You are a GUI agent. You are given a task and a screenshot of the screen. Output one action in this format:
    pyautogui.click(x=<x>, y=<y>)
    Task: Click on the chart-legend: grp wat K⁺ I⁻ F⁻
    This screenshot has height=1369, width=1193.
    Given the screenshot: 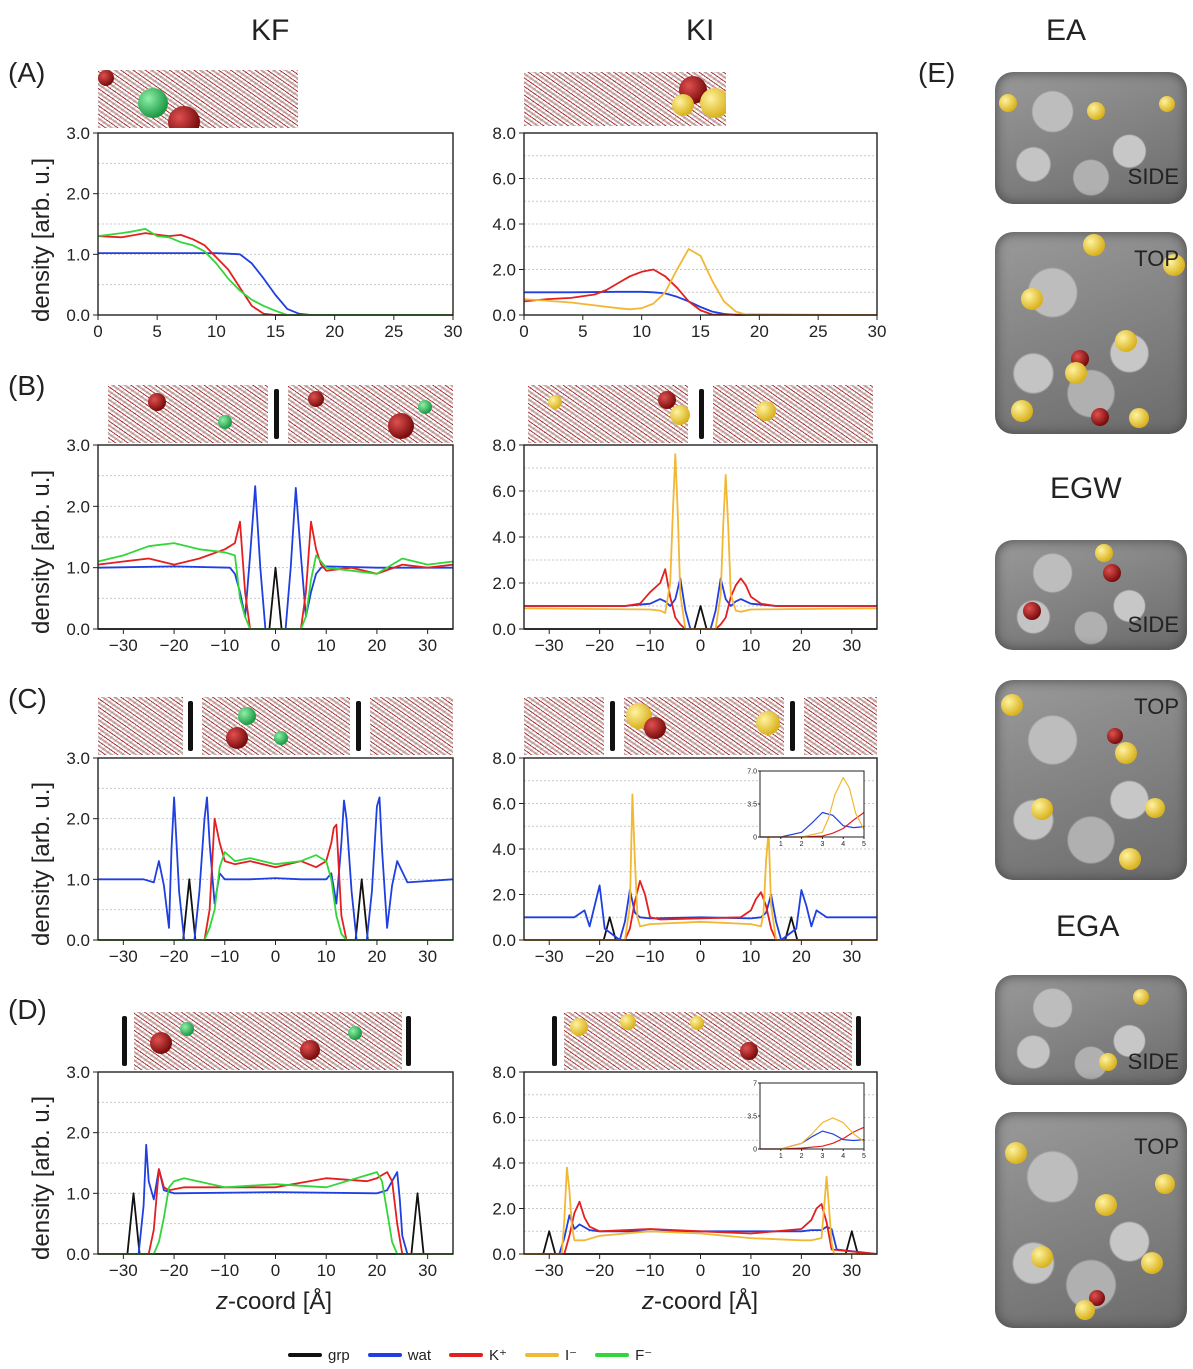 What is the action you would take?
    pyautogui.click(x=470, y=1355)
    